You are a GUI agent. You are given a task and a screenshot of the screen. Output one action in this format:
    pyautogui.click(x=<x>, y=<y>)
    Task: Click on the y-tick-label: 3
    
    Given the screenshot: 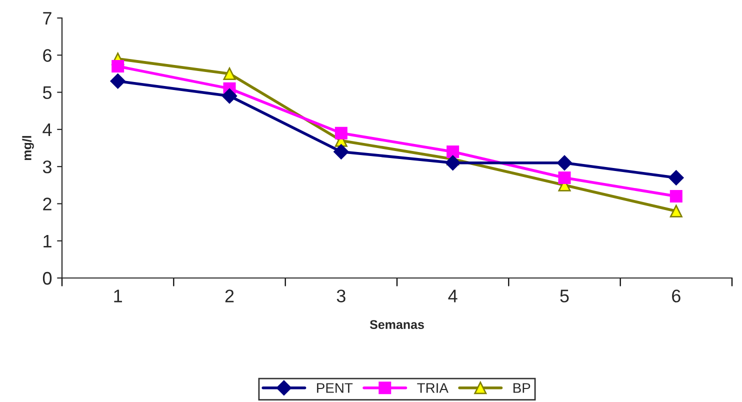 What is the action you would take?
    pyautogui.click(x=47, y=167)
    